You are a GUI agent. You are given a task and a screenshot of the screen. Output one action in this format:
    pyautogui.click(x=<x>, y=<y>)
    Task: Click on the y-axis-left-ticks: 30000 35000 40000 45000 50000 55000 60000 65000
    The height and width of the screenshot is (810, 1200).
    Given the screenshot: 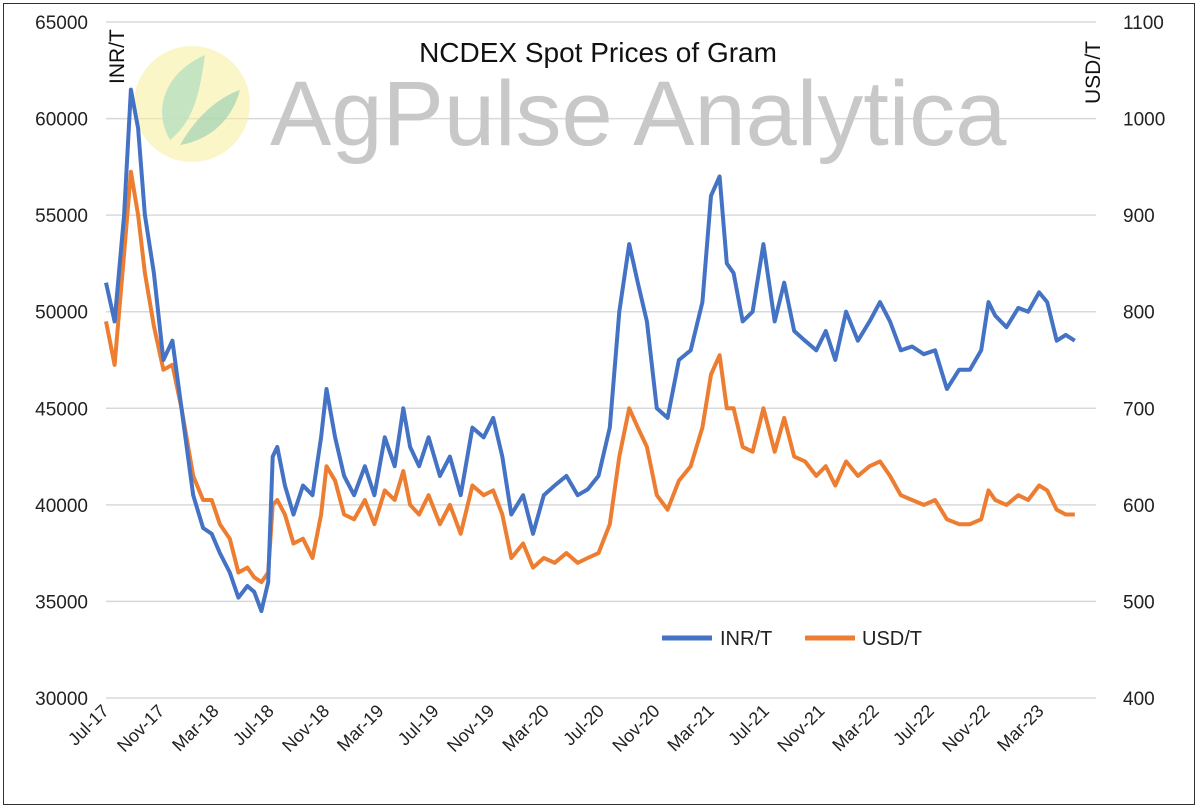 What is the action you would take?
    pyautogui.click(x=61, y=361)
    